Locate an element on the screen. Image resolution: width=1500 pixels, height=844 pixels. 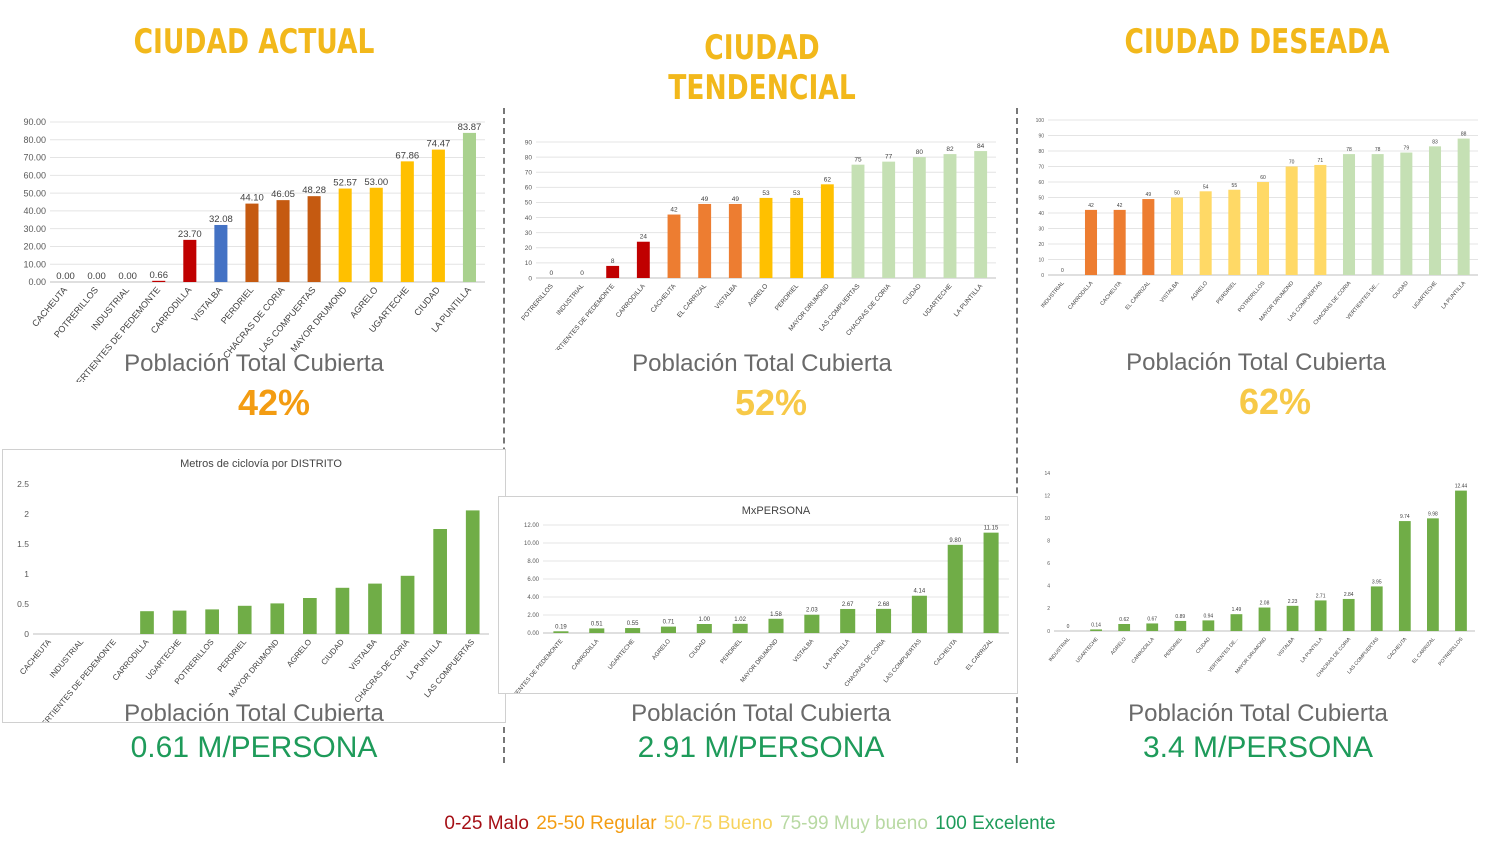
tendencial-cycleway-ytick: 12.00 is located at coordinates (532, 526).